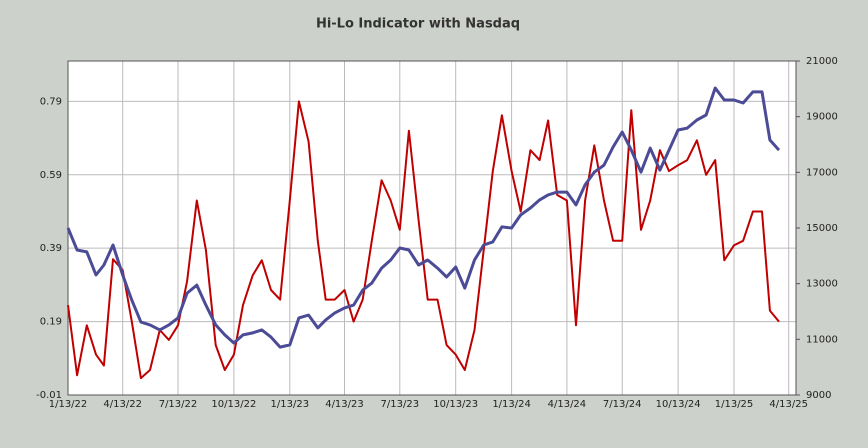  I want to click on x-tick-label: 1/13/25, so click(734, 404).